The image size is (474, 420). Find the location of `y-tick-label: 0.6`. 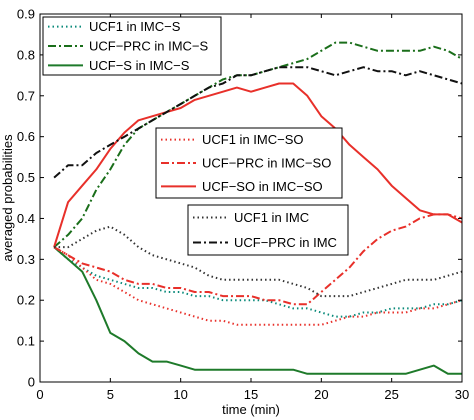

y-tick-label: 0.6 is located at coordinates (26, 136).